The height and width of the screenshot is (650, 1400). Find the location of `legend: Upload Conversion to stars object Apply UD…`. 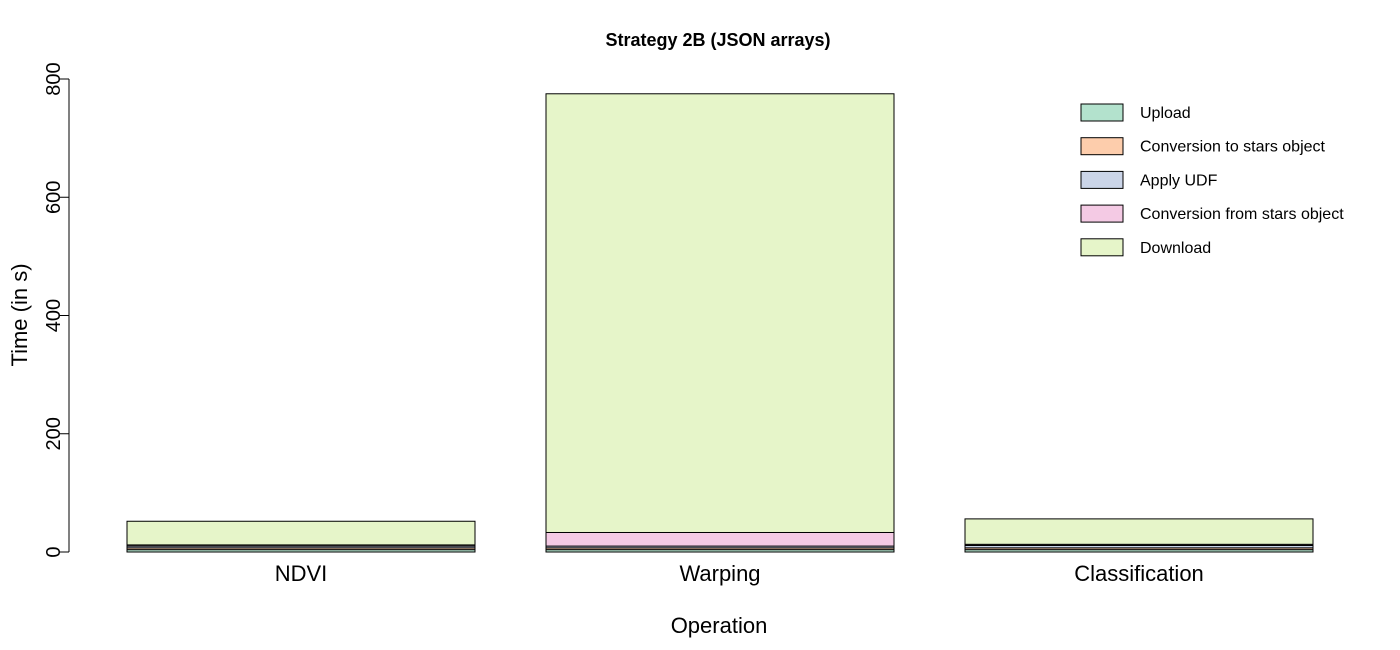

legend: Upload Conversion to stars object Apply UD… is located at coordinates (1212, 180).